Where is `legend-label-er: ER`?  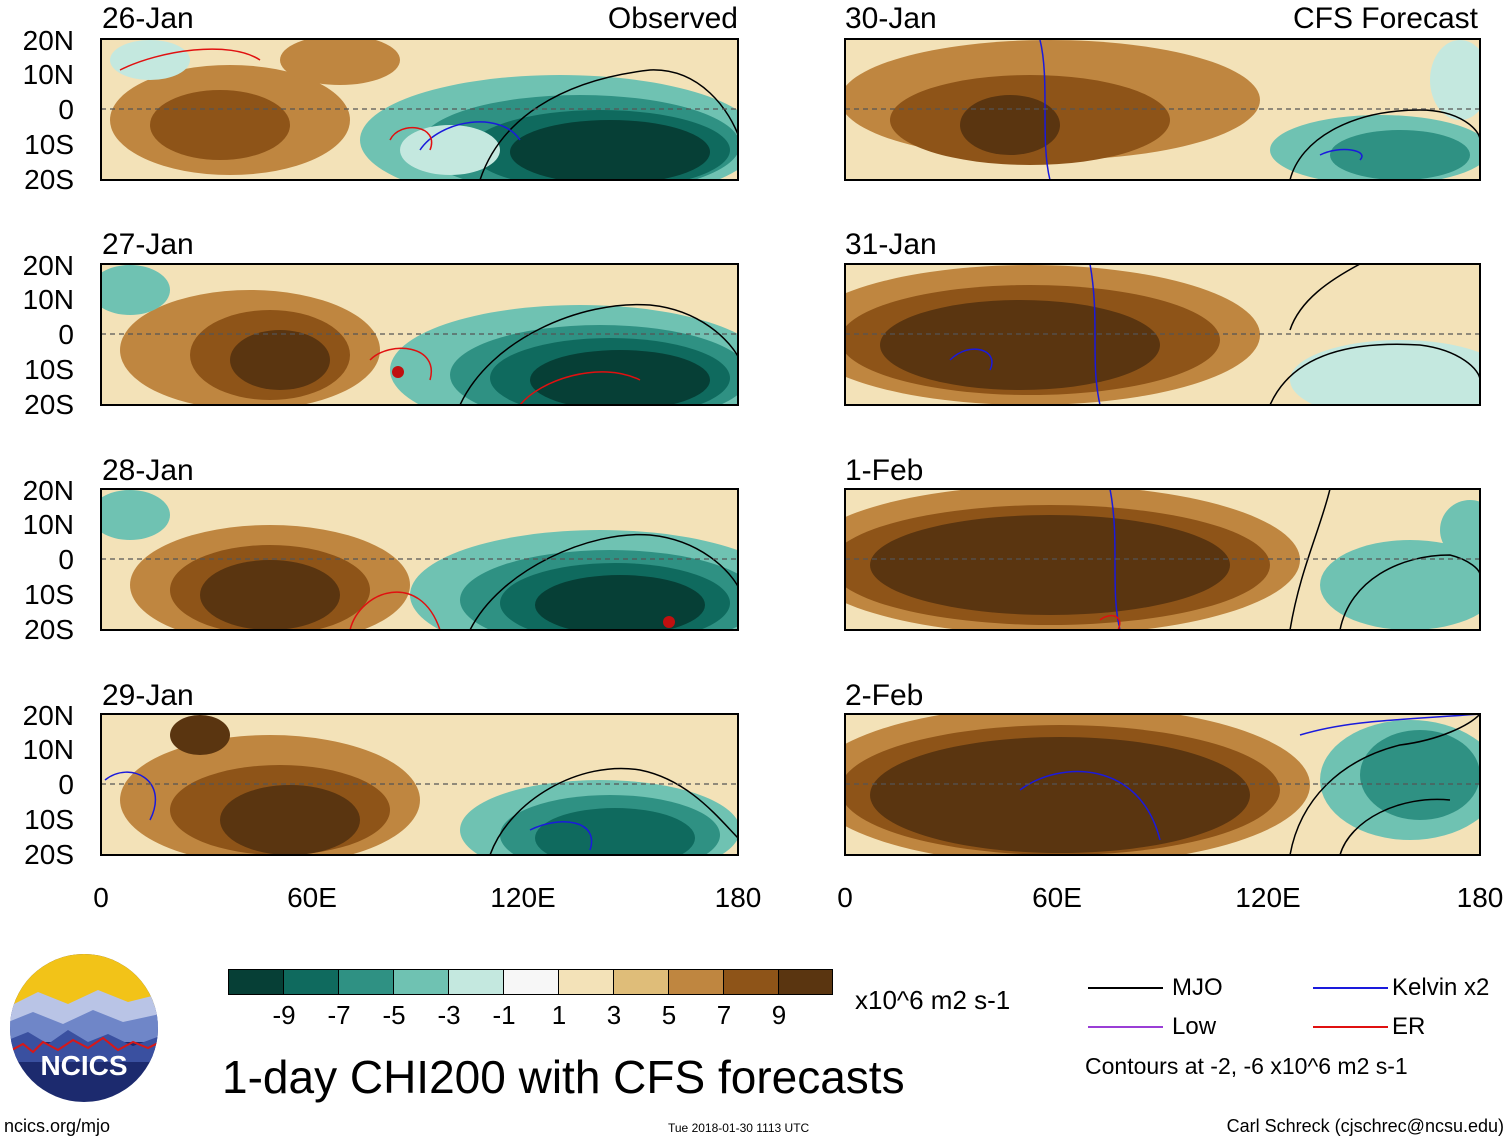 legend-label-er: ER is located at coordinates (1409, 1026).